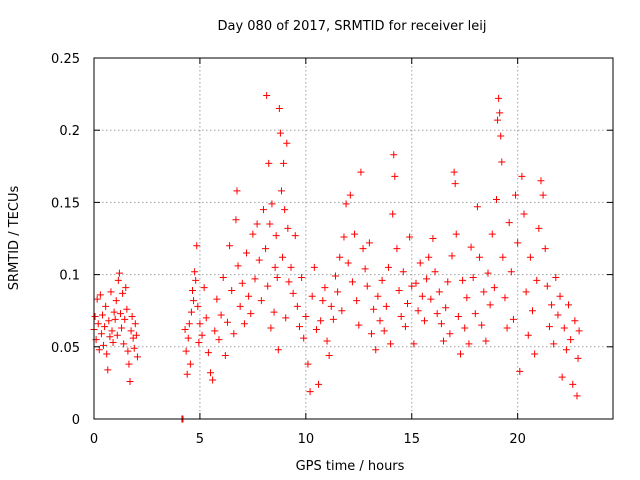 This screenshot has width=640, height=480. I want to click on y-tick-label: 0.2, so click(69, 131).